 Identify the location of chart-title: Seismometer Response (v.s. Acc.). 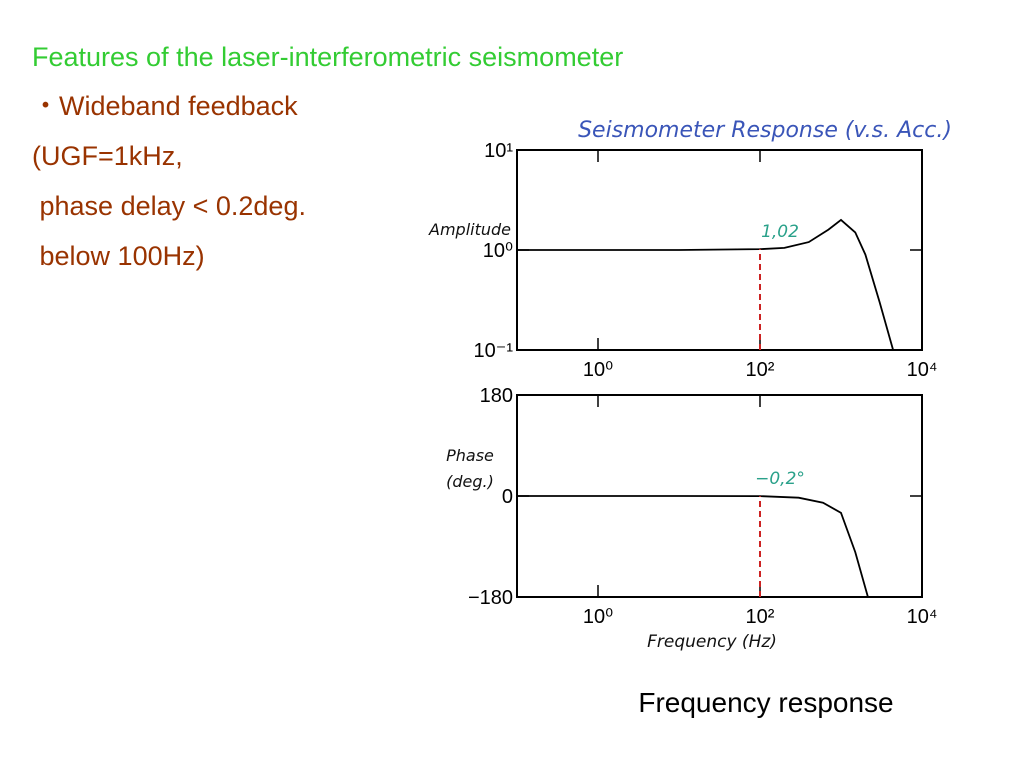
(765, 130).